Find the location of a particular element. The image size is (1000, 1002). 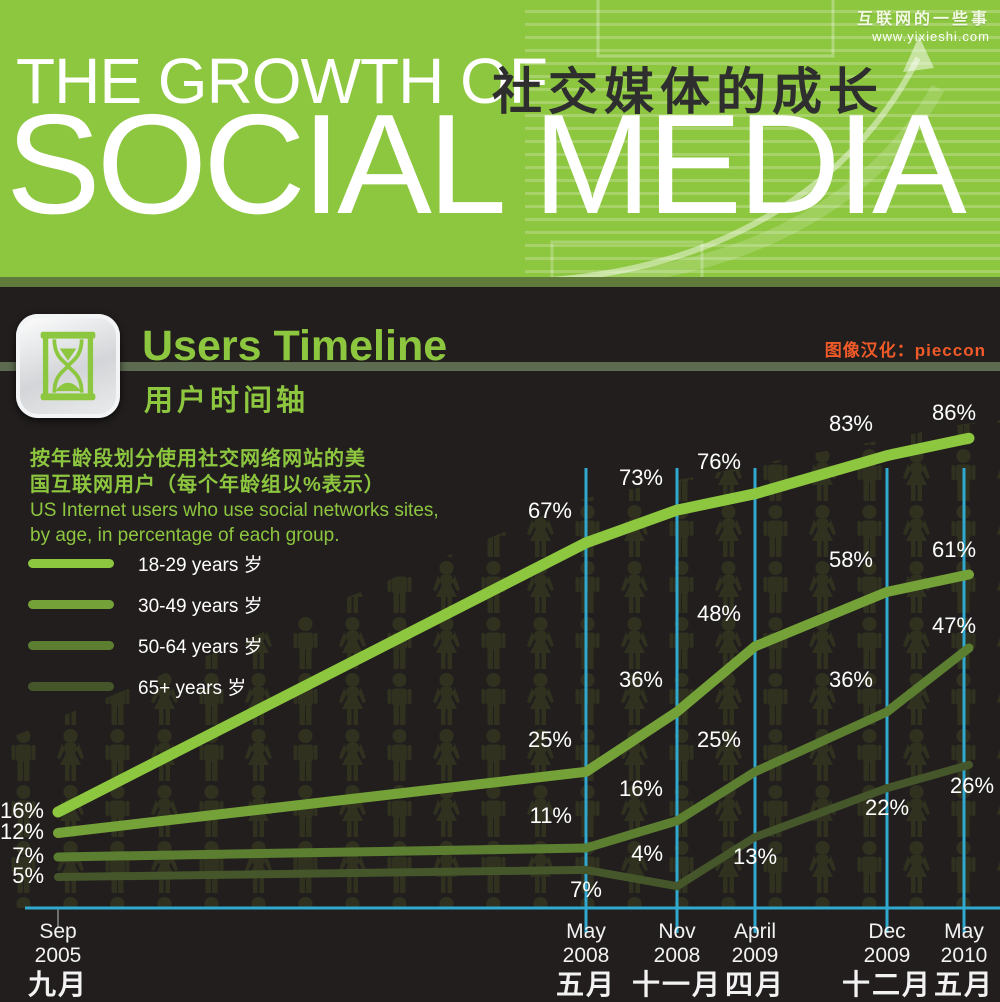

data-point-label: 13% is located at coordinates (755, 857).